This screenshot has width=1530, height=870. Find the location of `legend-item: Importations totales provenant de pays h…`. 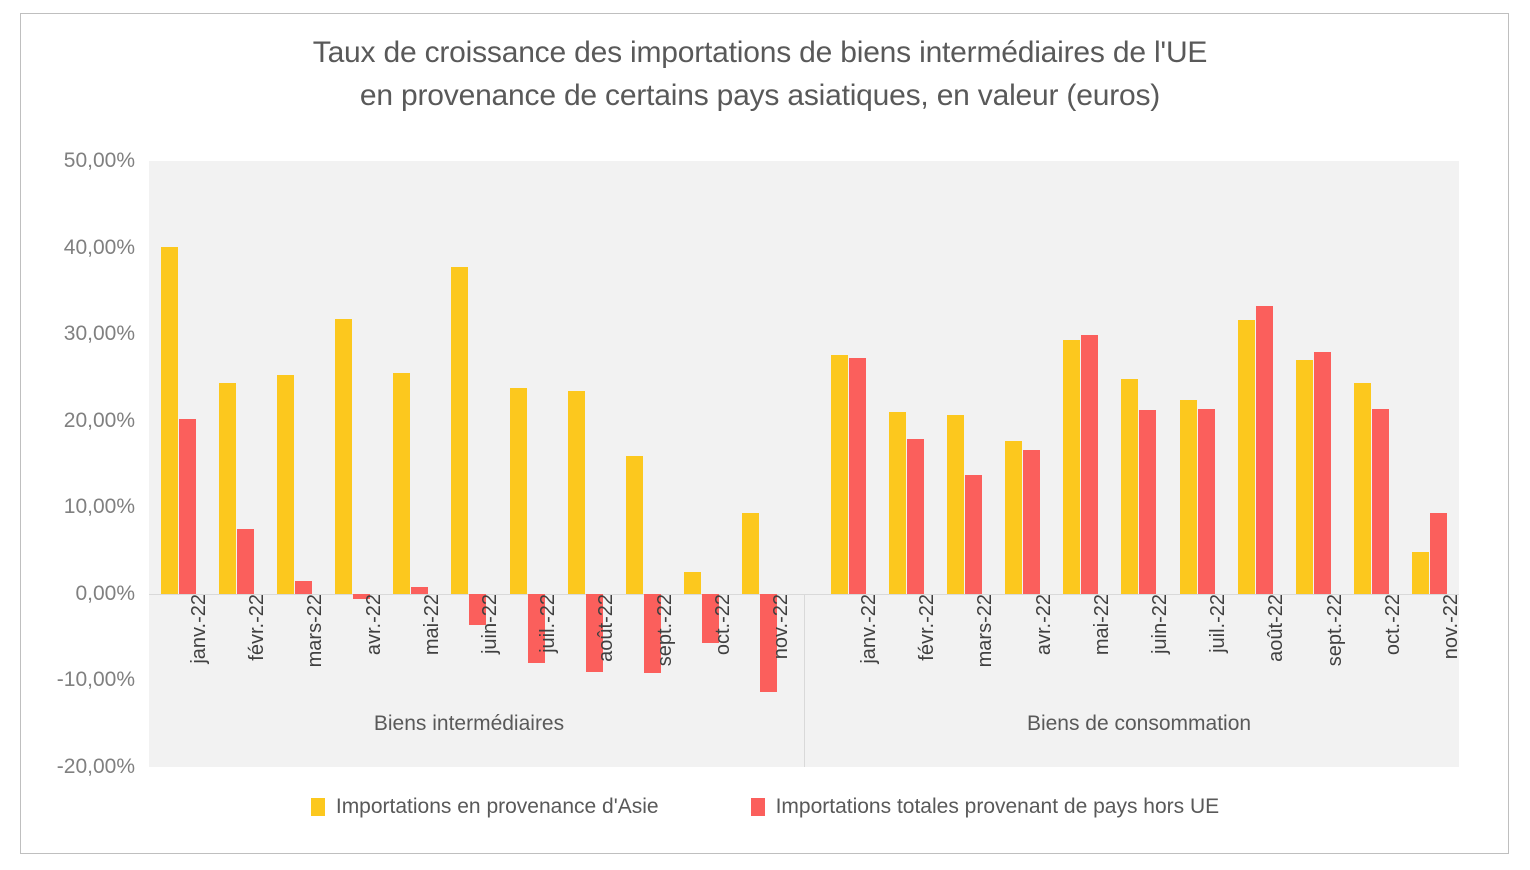

legend-item: Importations totales provenant de pays h… is located at coordinates (985, 807).